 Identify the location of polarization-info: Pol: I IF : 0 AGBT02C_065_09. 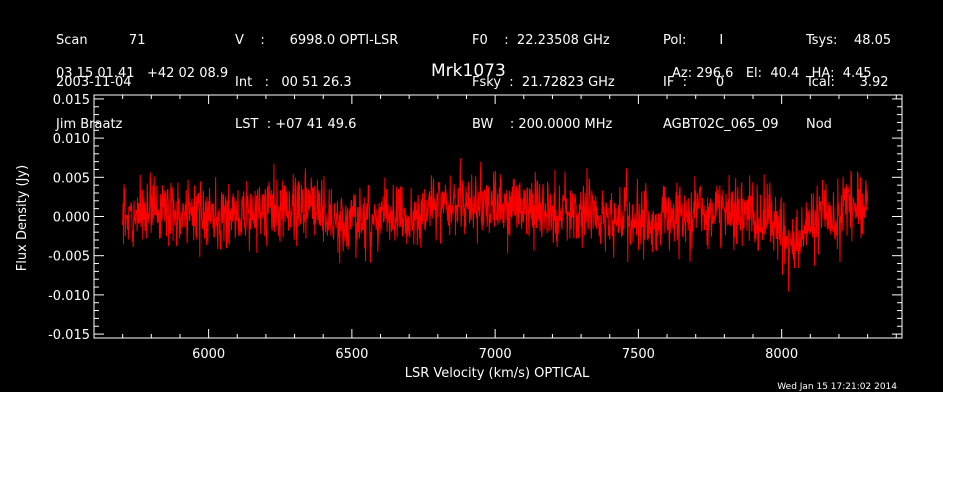
(721, 83).